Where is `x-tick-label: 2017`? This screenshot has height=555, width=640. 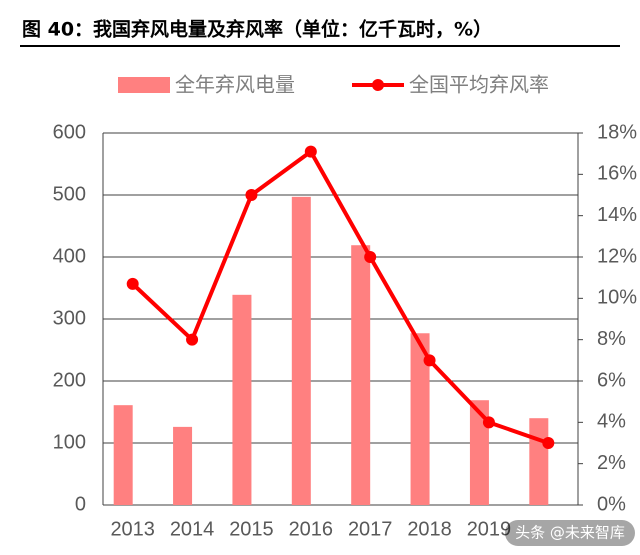 x-tick-label: 2017 is located at coordinates (370, 529).